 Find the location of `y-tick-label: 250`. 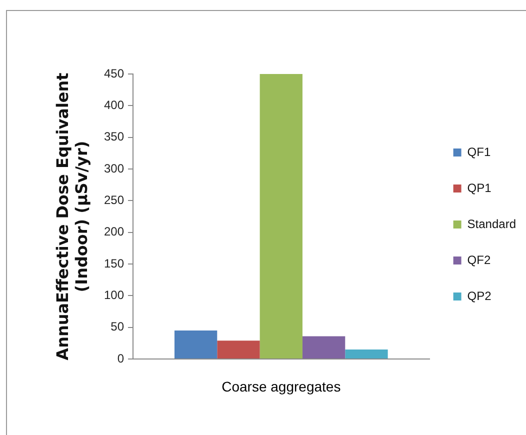

y-tick-label: 250 is located at coordinates (114, 199).